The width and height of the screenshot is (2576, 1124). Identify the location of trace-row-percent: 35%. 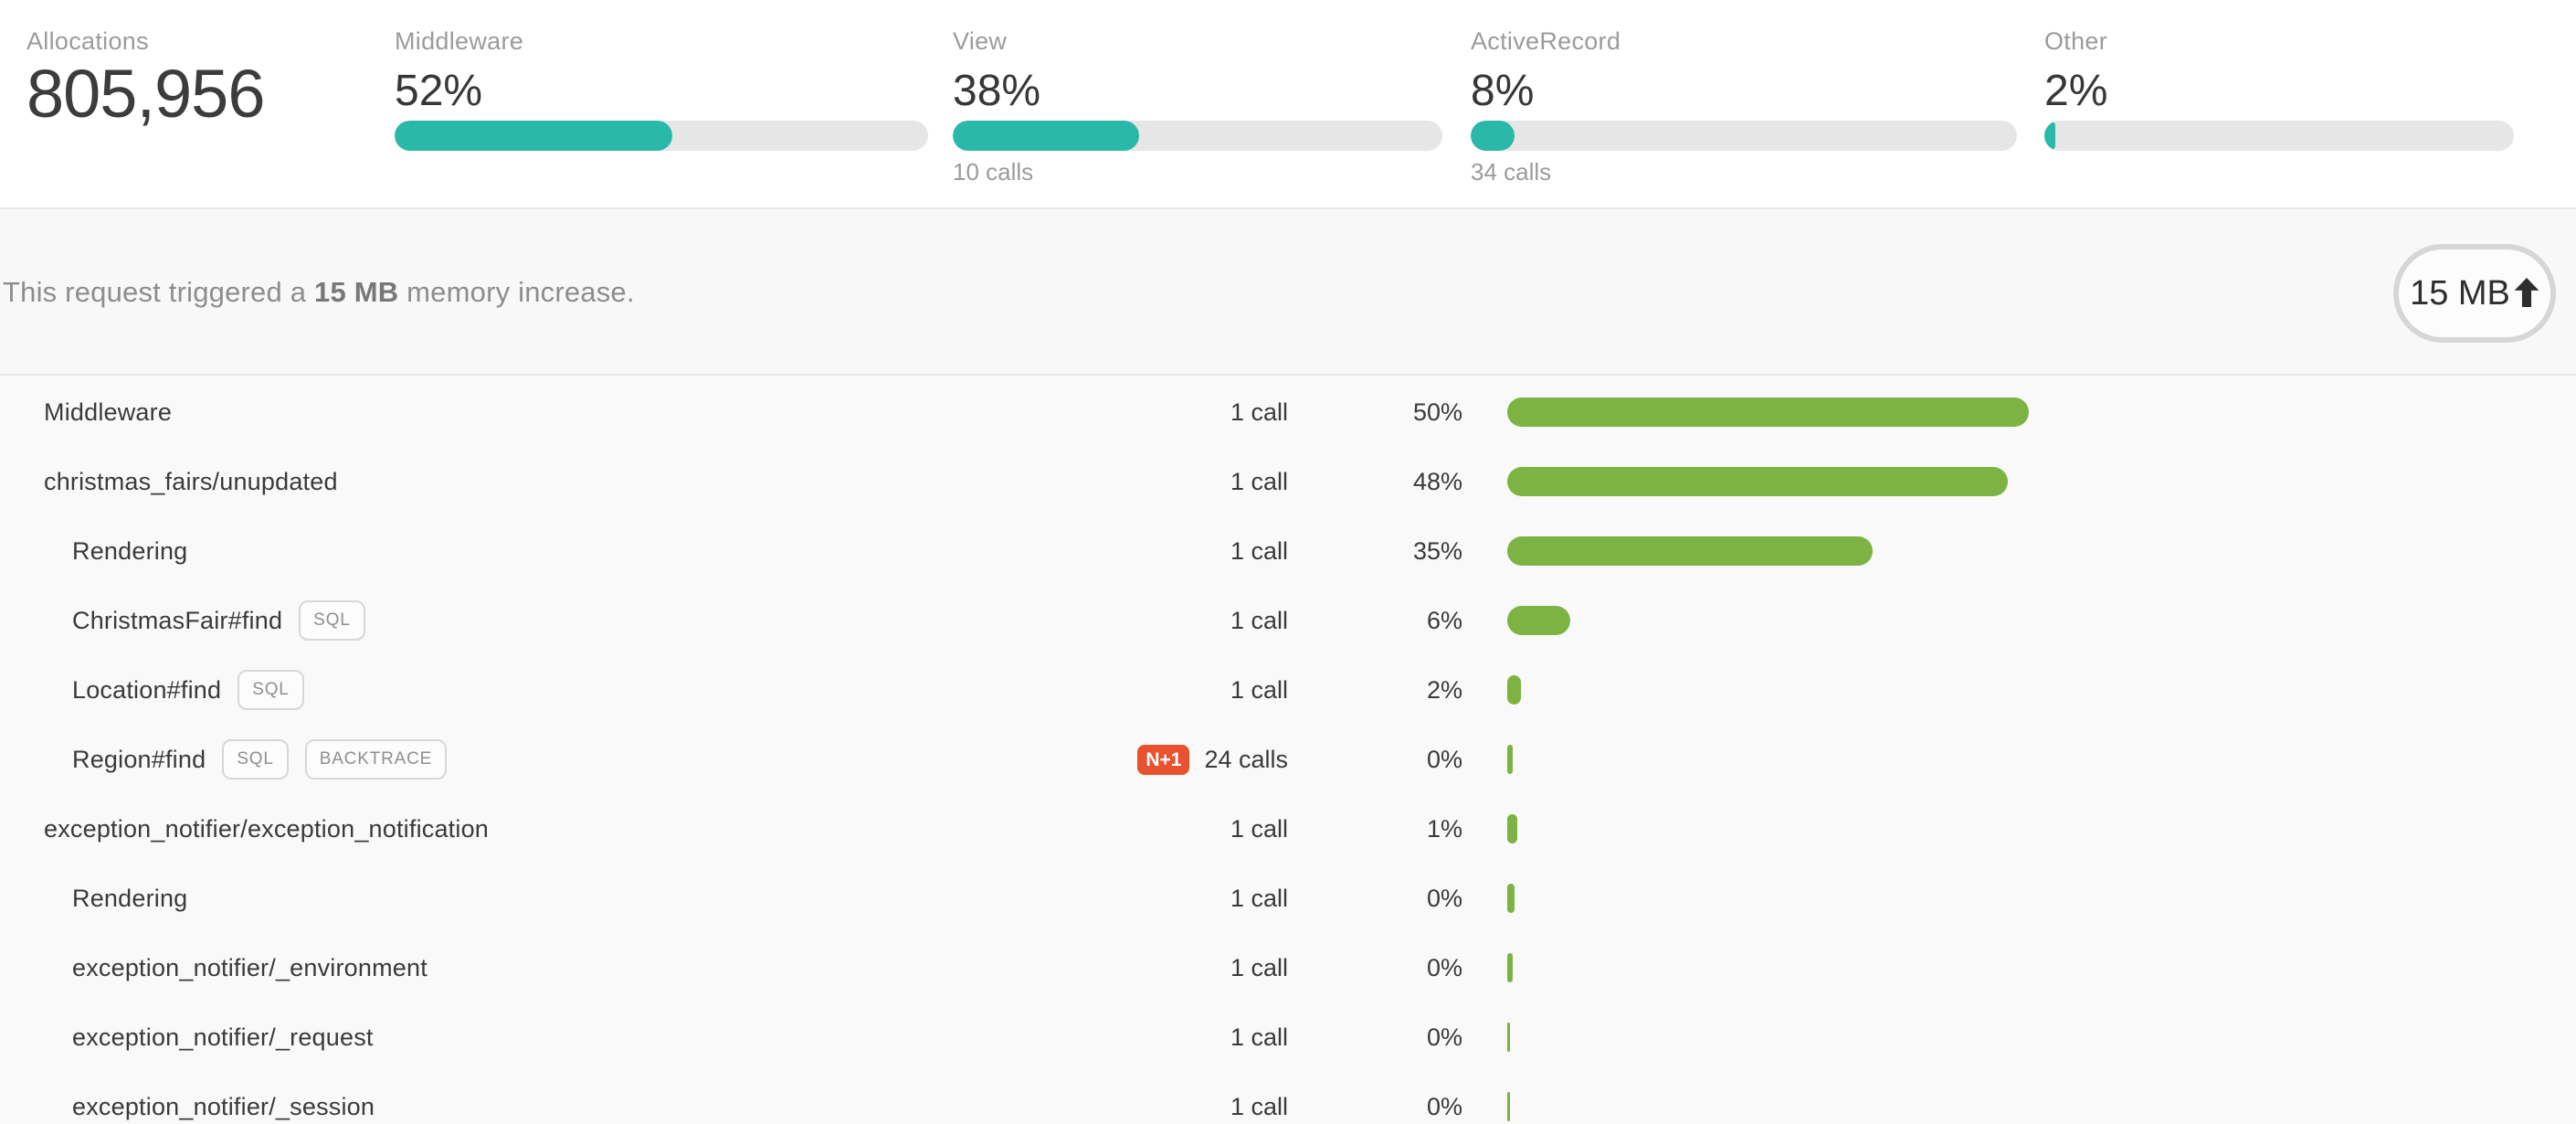
(1437, 550).